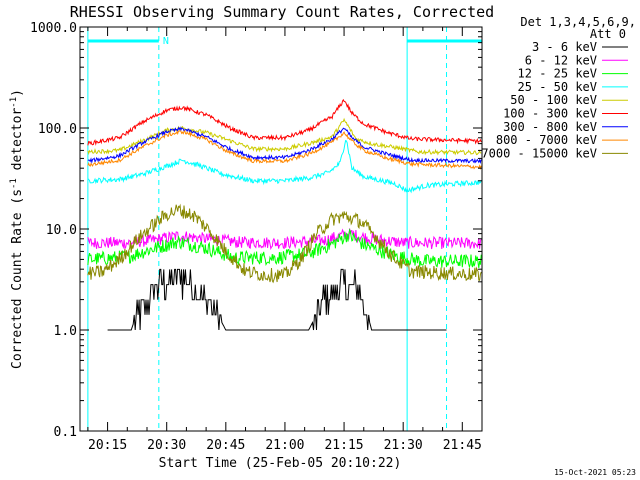 The width and height of the screenshot is (640, 480). Describe the element at coordinates (65, 331) in the screenshot. I see `y-tick-label: 1.0` at that location.